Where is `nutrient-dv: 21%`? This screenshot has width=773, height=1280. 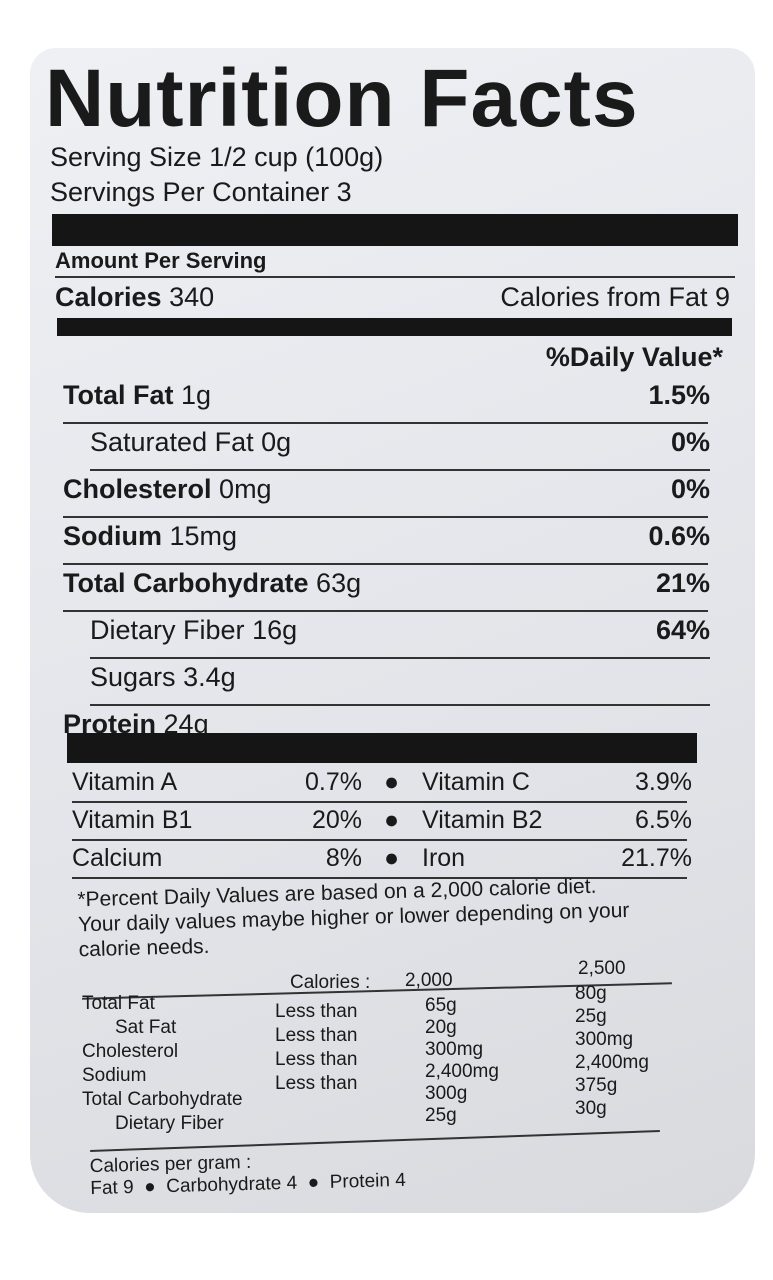
nutrient-dv: 21% is located at coordinates (682, 583).